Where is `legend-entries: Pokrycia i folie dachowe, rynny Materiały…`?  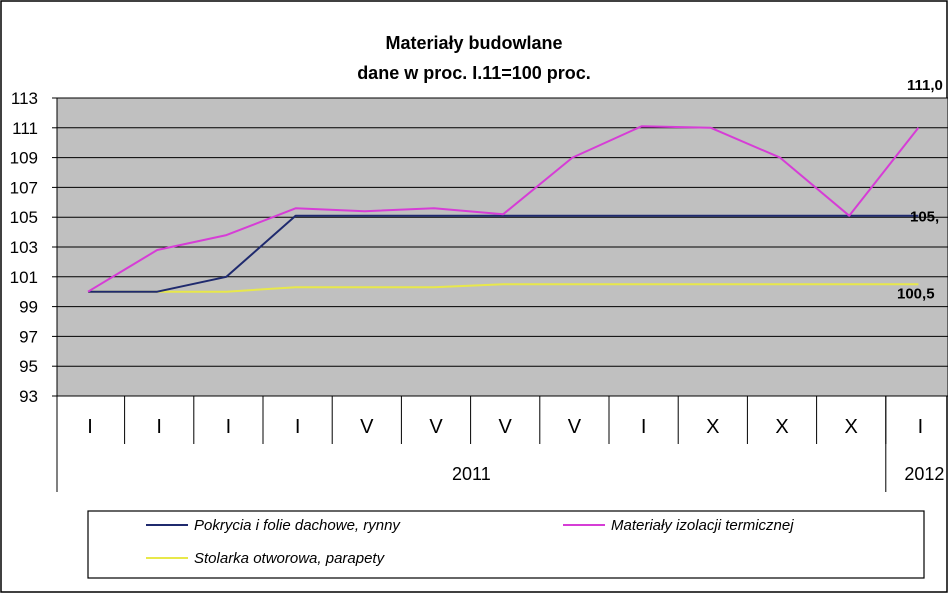
legend-entries: Pokrycia i folie dachowe, rynny Materiały… is located at coordinates (470, 542).